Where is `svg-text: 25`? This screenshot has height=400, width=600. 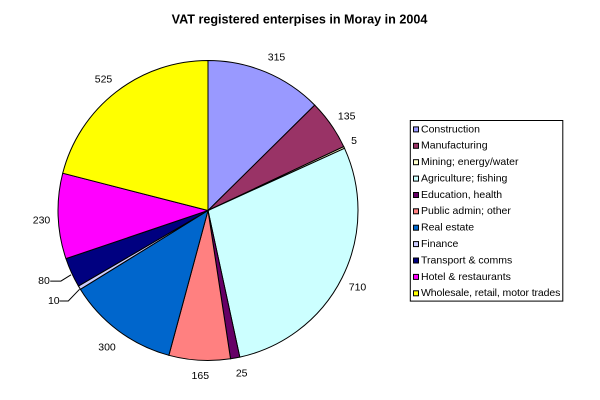 svg-text: 25 is located at coordinates (242, 374).